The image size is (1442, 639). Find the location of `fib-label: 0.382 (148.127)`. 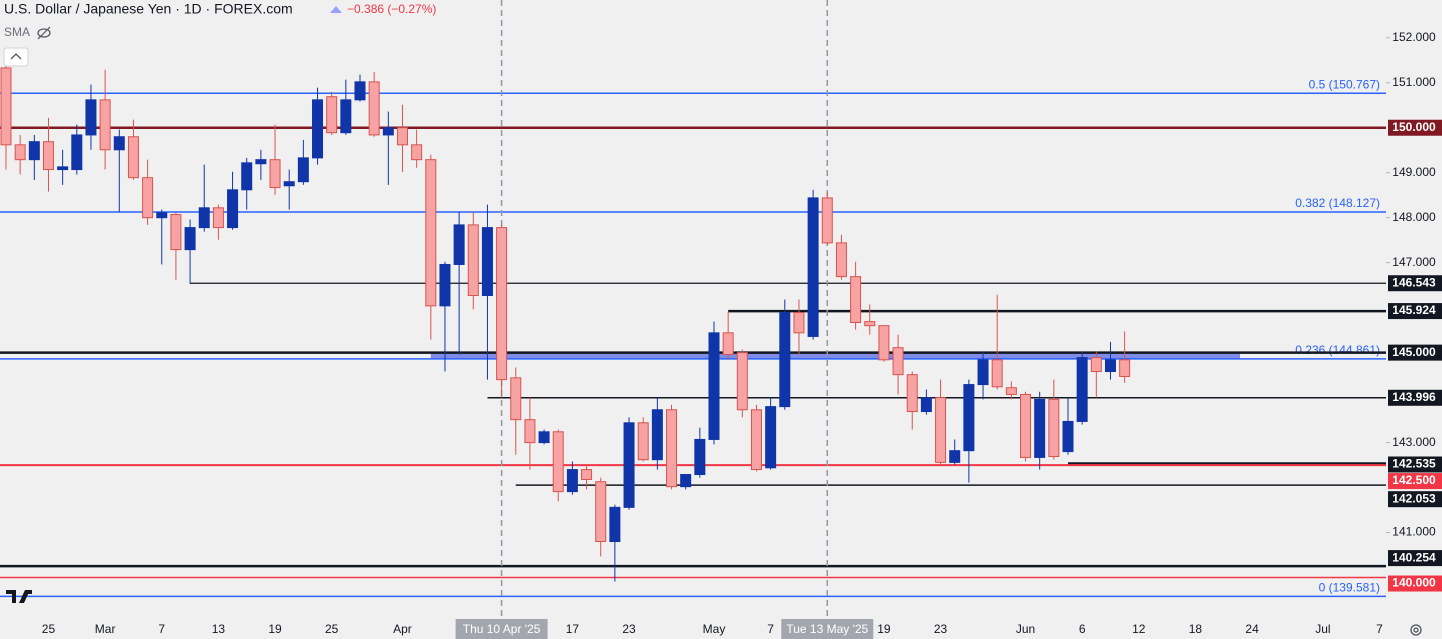

fib-label: 0.382 (148.127) is located at coordinates (1337, 203).